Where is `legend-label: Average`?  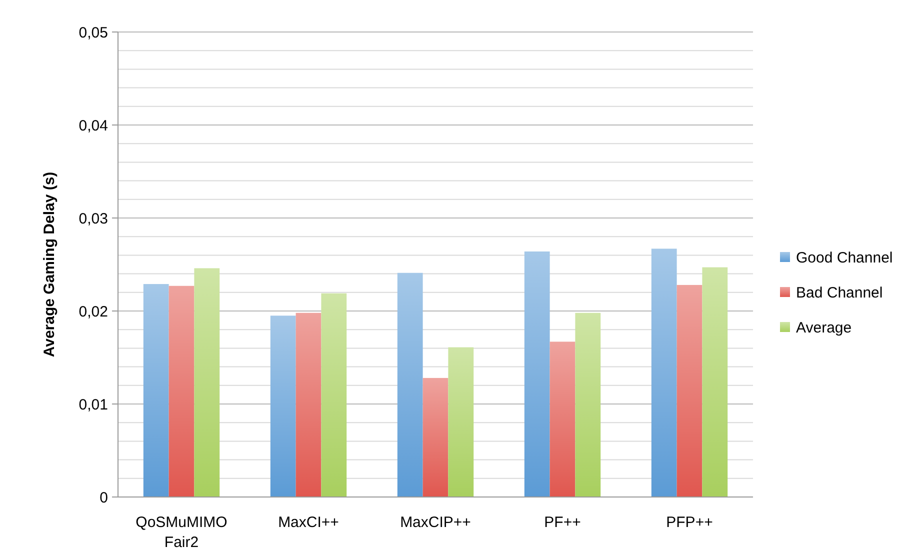
legend-label: Average is located at coordinates (824, 327).